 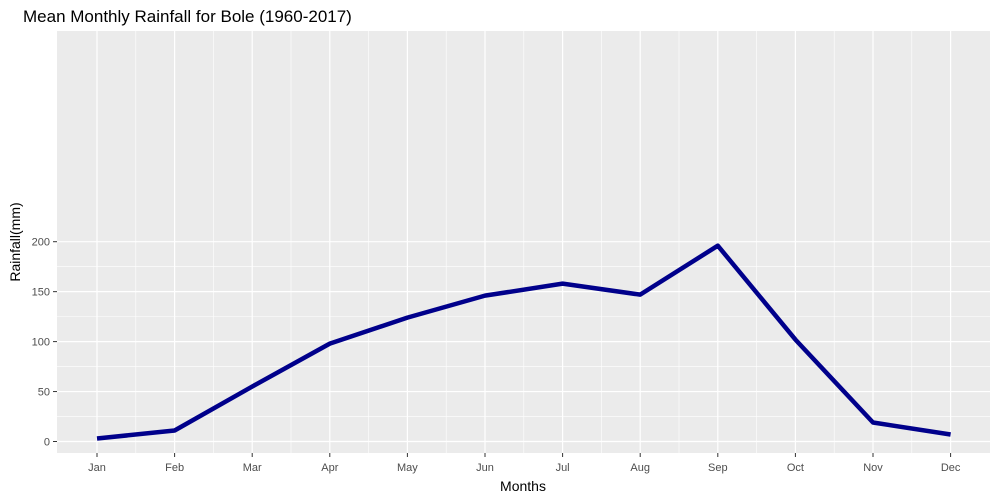 I want to click on x-tick-label: Dec, so click(x=951, y=468).